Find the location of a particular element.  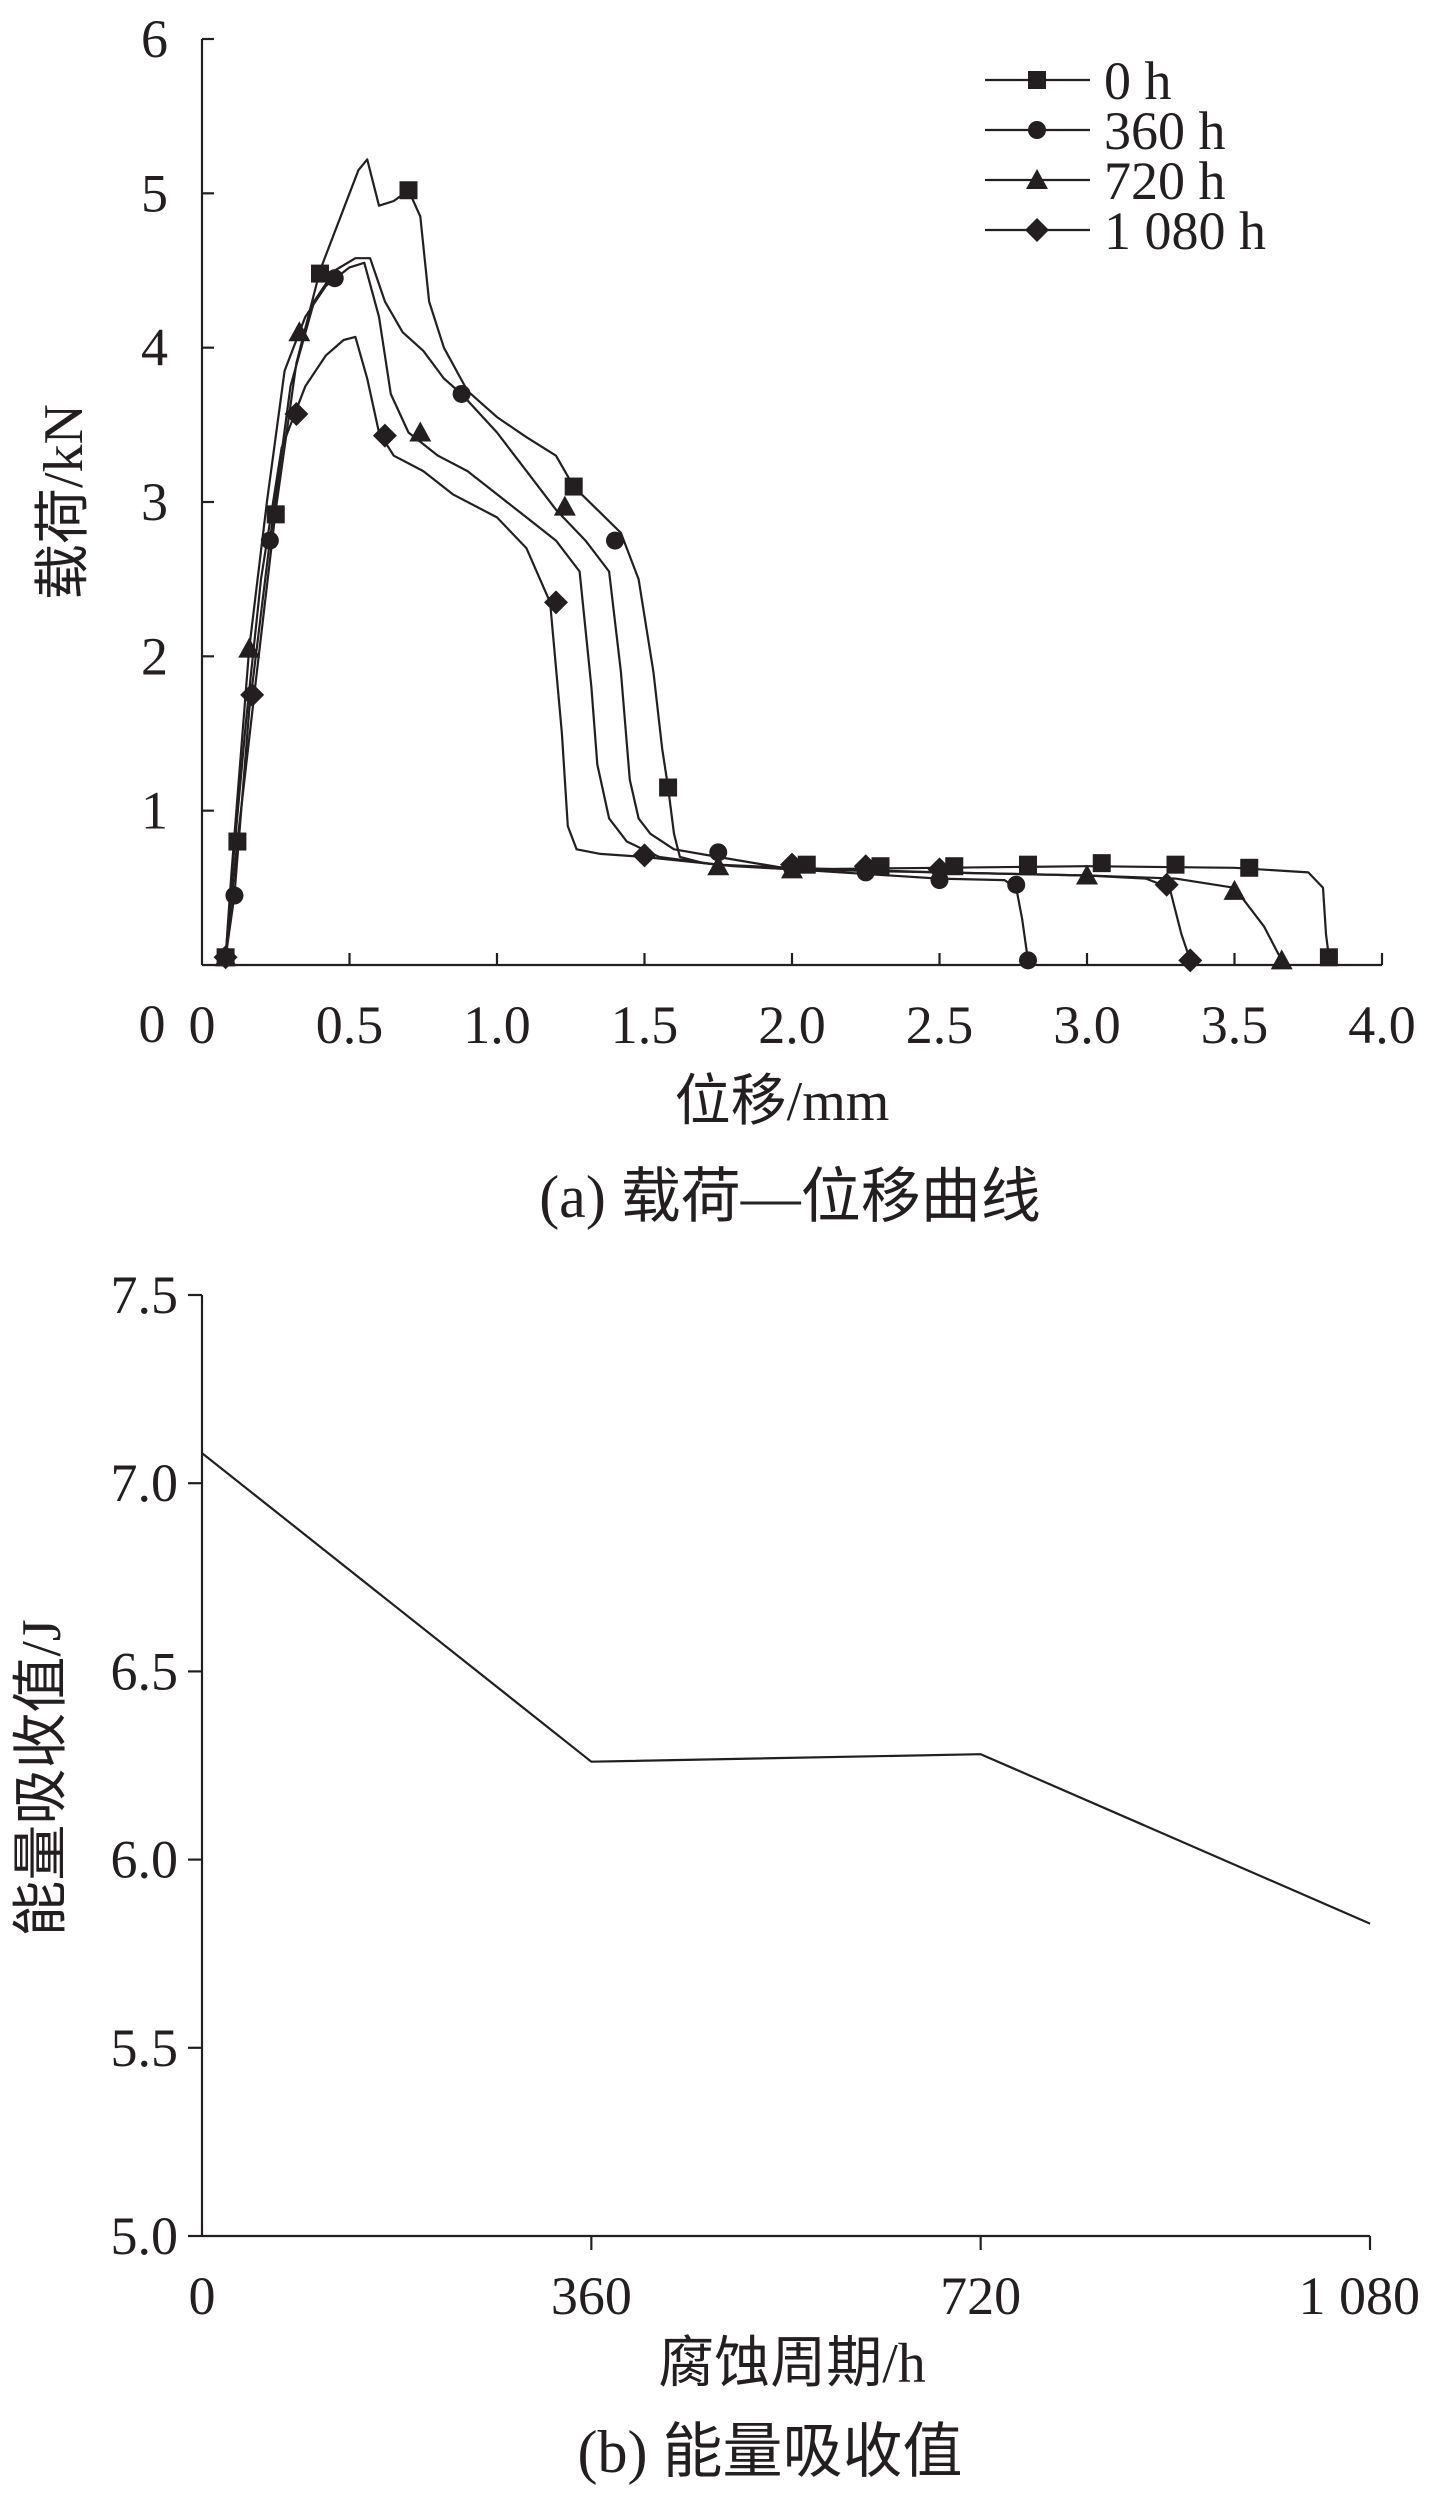

chart-b-x-tick-label: 360 is located at coordinates (591, 2296).